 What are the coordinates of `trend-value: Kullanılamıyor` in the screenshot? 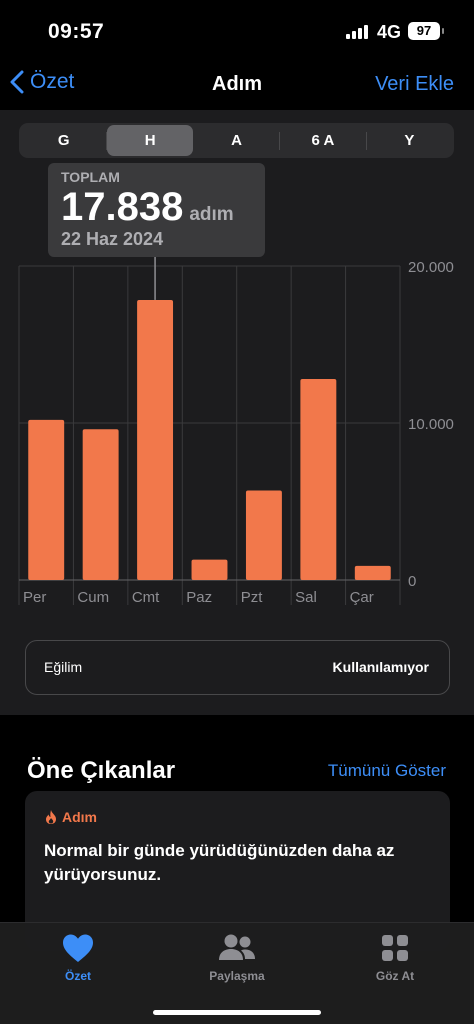 It's located at (380, 667).